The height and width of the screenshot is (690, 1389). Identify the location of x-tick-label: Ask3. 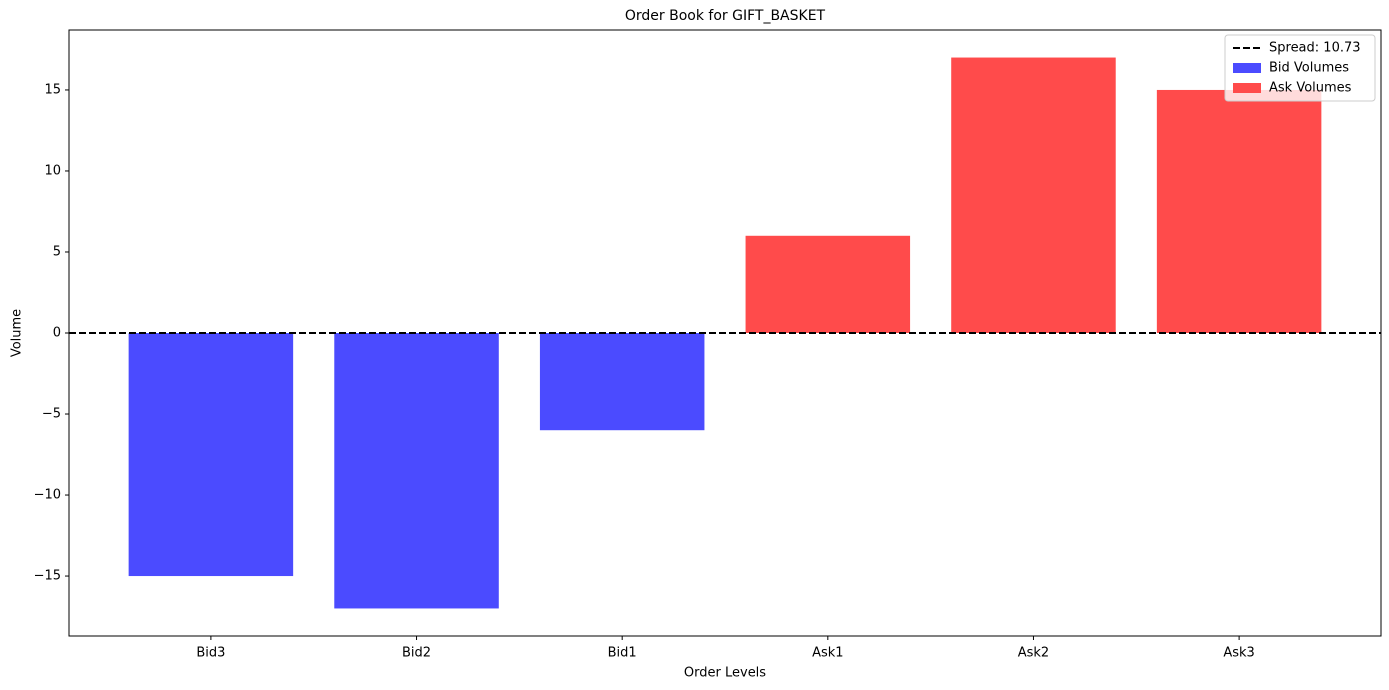
(1238, 653).